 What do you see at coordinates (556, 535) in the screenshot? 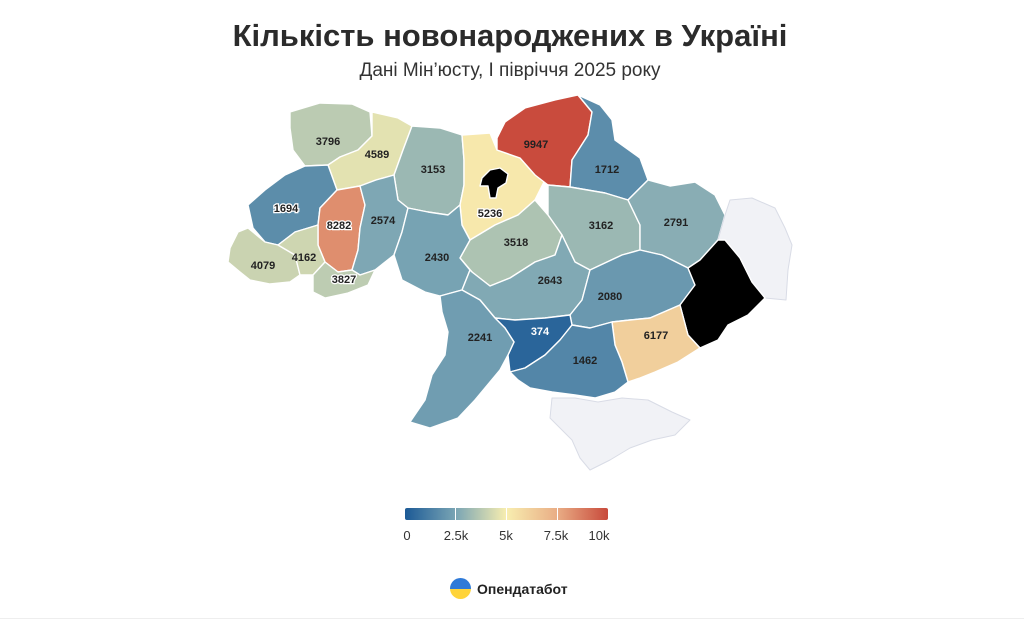
I see `legend-tick: 7.5k` at bounding box center [556, 535].